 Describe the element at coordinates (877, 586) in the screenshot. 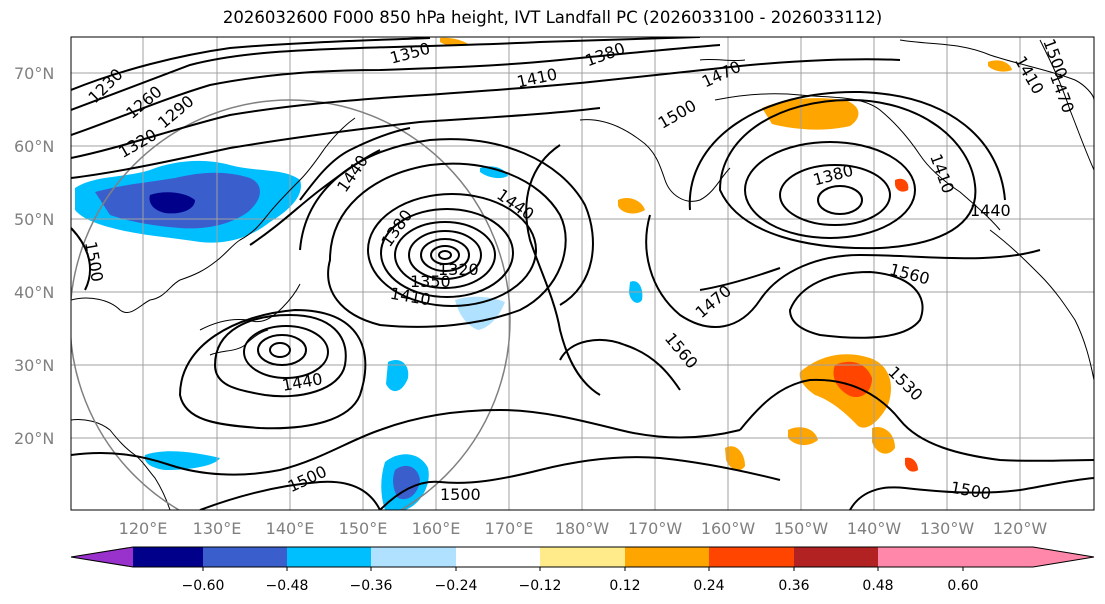

I see `colorbar-tick-label: 0.48` at that location.